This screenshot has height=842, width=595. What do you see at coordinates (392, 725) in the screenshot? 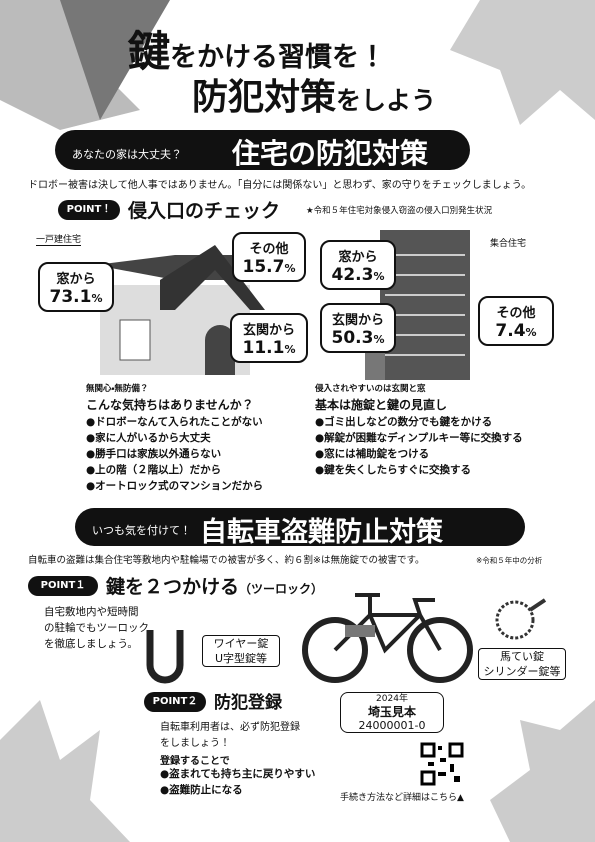
I see `sticker-number: 24000001-0` at bounding box center [392, 725].